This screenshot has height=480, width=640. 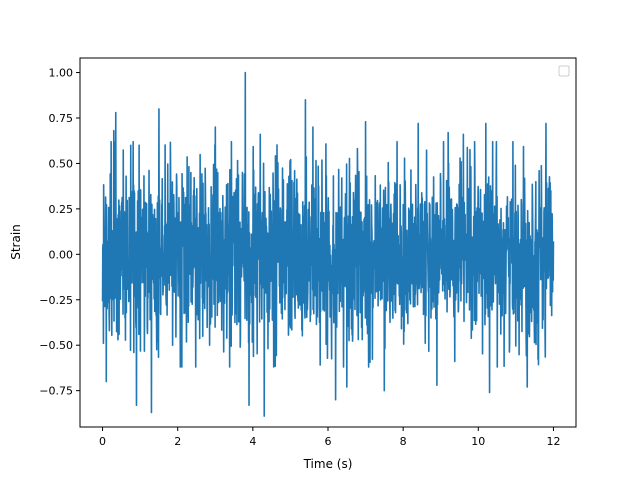 I want to click on y-tick-label: 0.25, so click(x=61, y=209).